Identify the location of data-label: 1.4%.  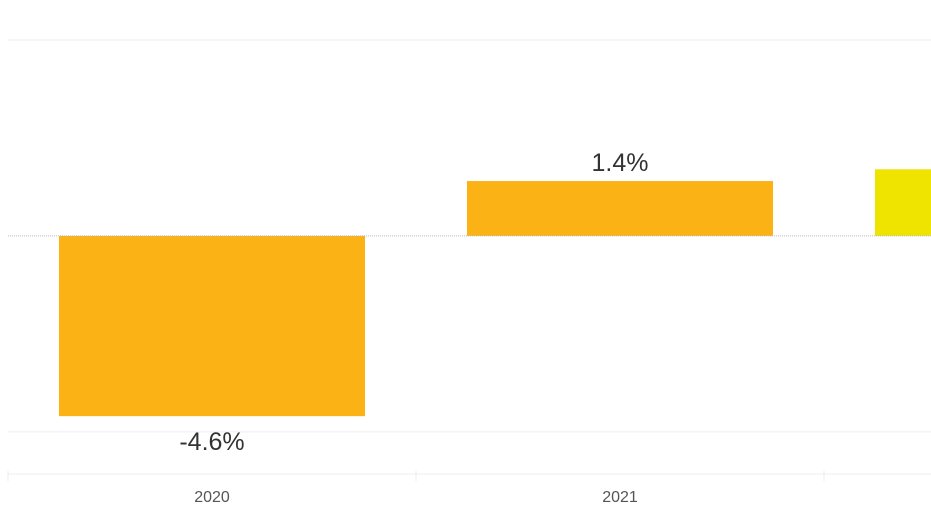
(620, 163).